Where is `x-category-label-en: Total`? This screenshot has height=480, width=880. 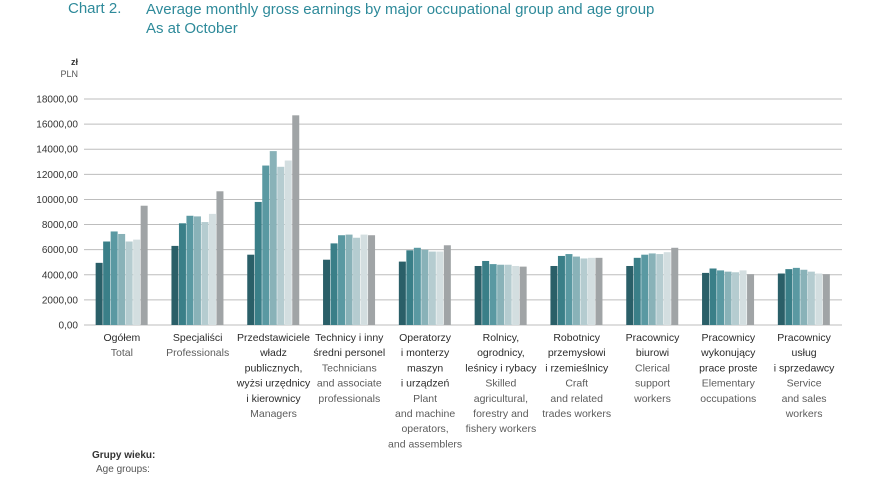 x-category-label-en: Total is located at coordinates (122, 353).